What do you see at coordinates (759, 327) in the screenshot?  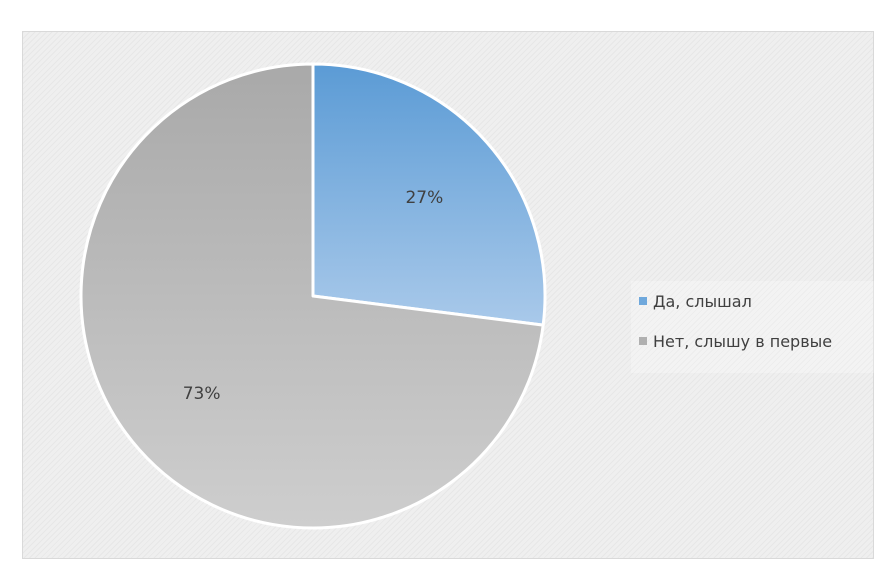 I see `legend: Да, слышал Нет, слышу в первые` at bounding box center [759, 327].